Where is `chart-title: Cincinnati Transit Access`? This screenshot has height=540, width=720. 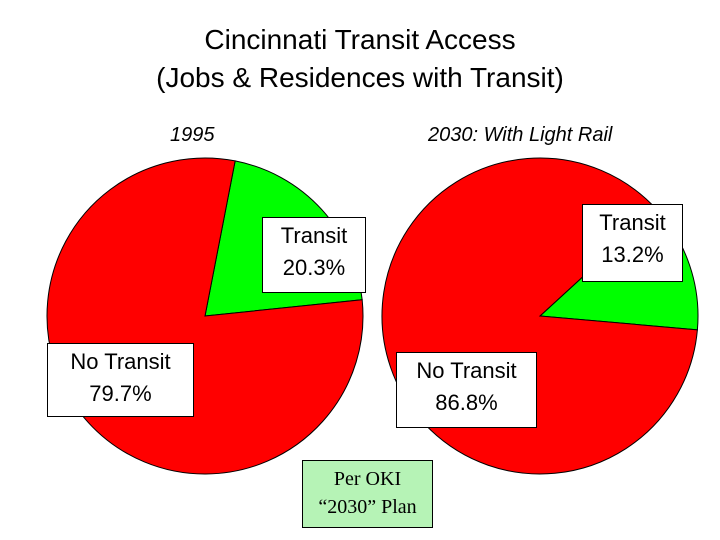
chart-title: Cincinnati Transit Access is located at coordinates (360, 39).